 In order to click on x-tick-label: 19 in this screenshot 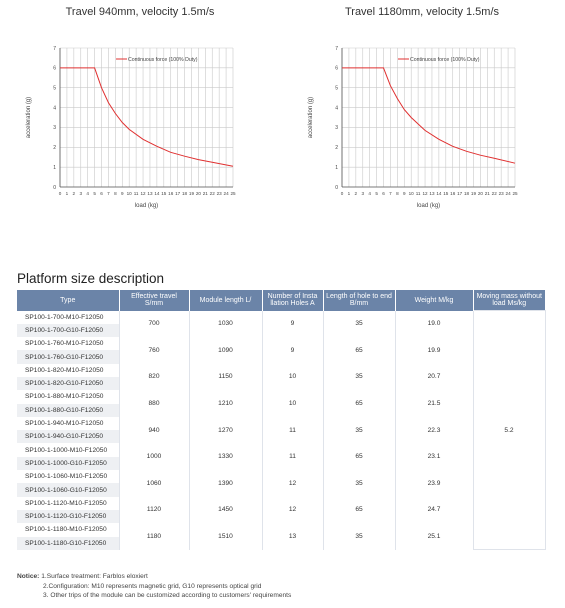, I will do `click(192, 193)`.